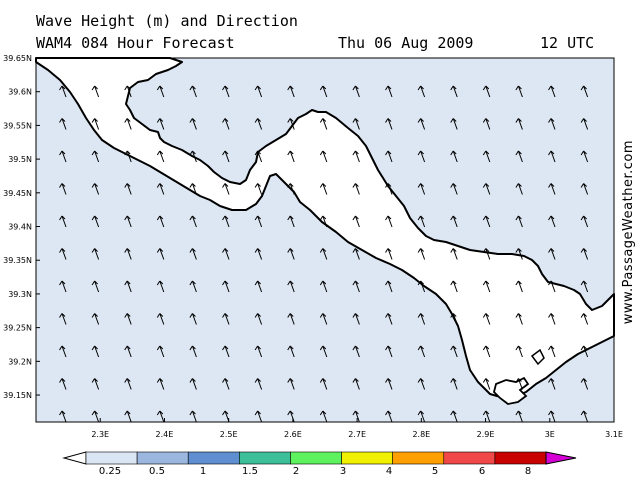  I want to click on lon-label: 2.8E, so click(421, 434).